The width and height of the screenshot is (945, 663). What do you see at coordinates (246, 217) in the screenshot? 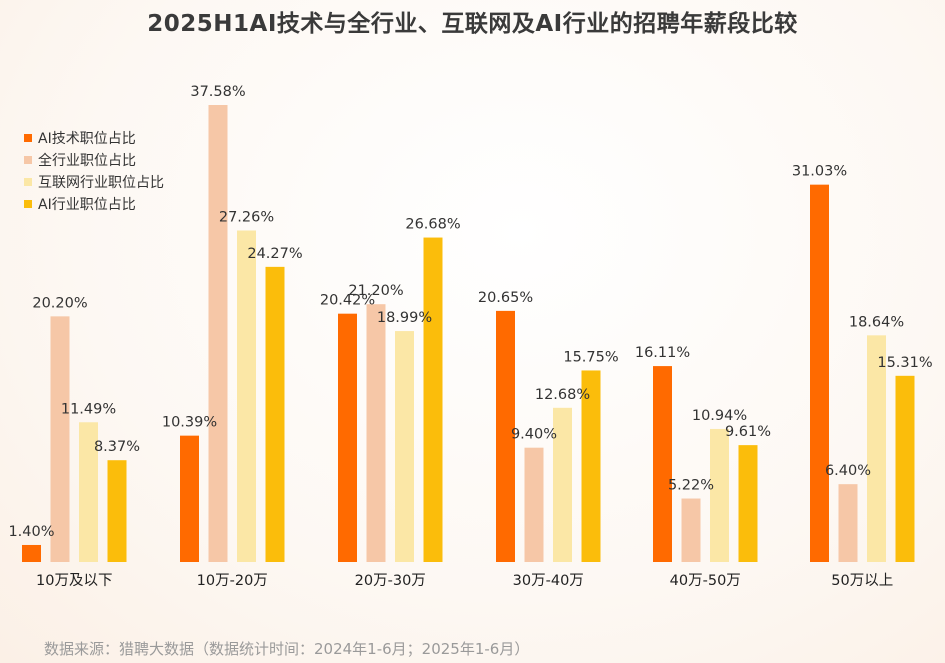
I see `value-label-3-2: 27.26%` at bounding box center [246, 217].